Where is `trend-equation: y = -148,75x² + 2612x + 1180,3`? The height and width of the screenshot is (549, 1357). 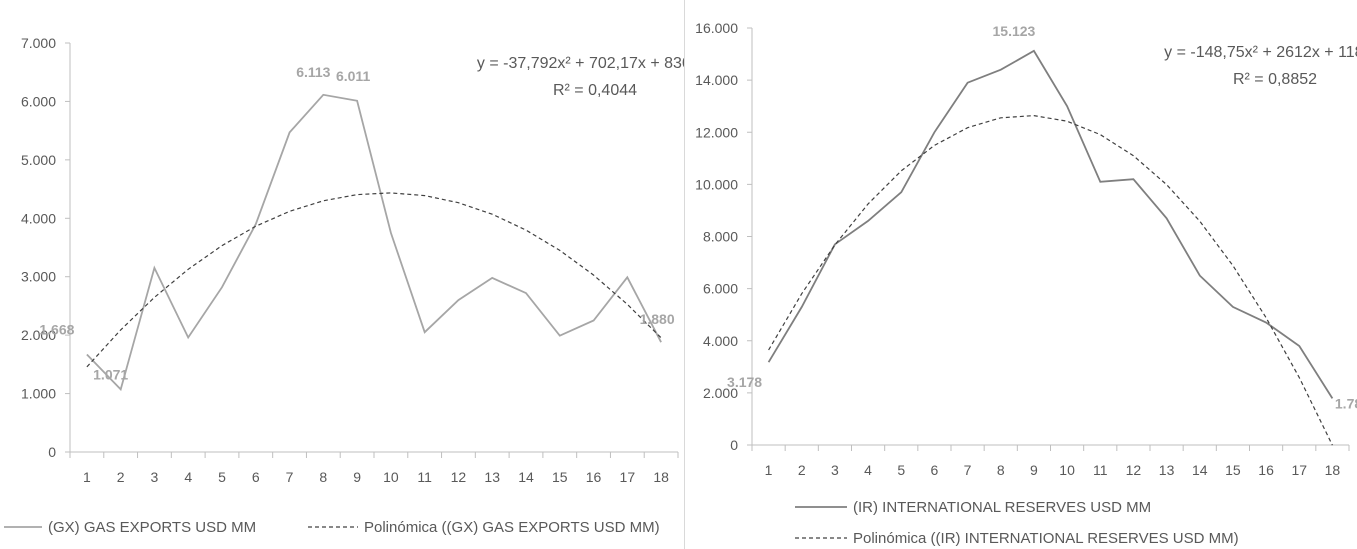
trend-equation: y = -148,75x² + 2612x + 1180,3 is located at coordinates (1260, 52).